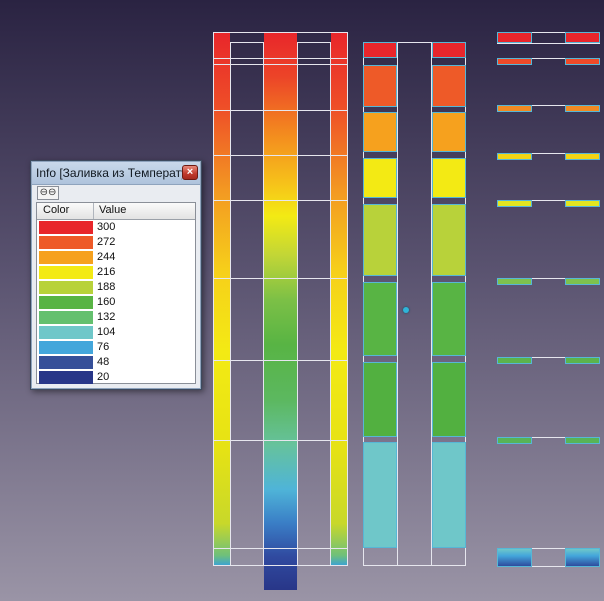  Describe the element at coordinates (514, 37) in the screenshot. I see `model3-plate-300-left` at that location.